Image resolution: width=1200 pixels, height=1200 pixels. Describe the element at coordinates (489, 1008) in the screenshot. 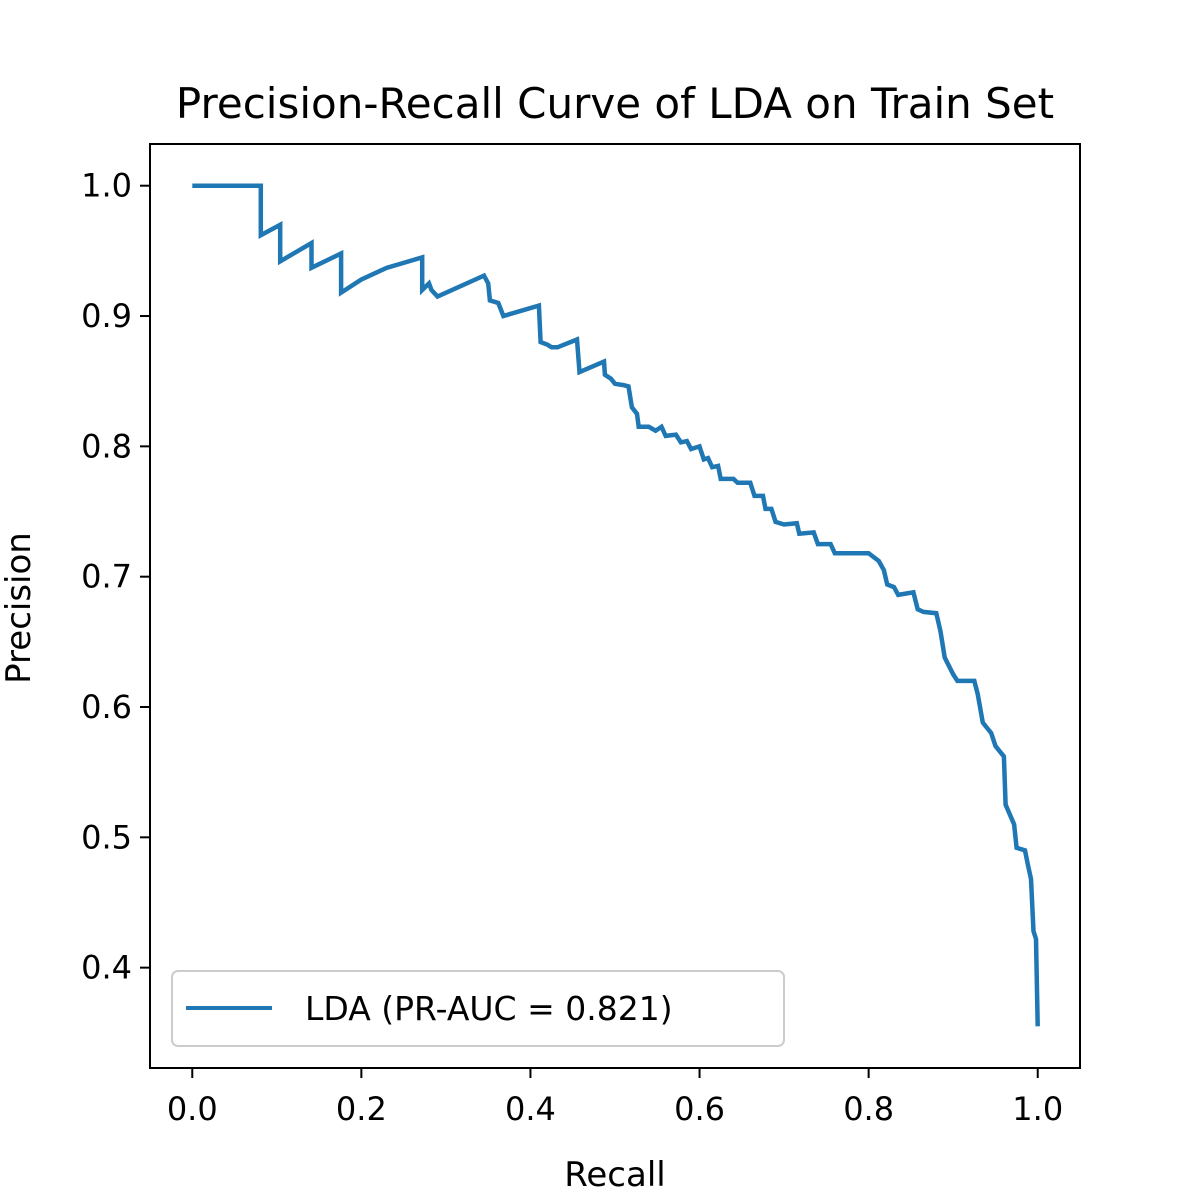

I see `legend-entry-label: LDA (PR-AUC = 0.821)` at that location.